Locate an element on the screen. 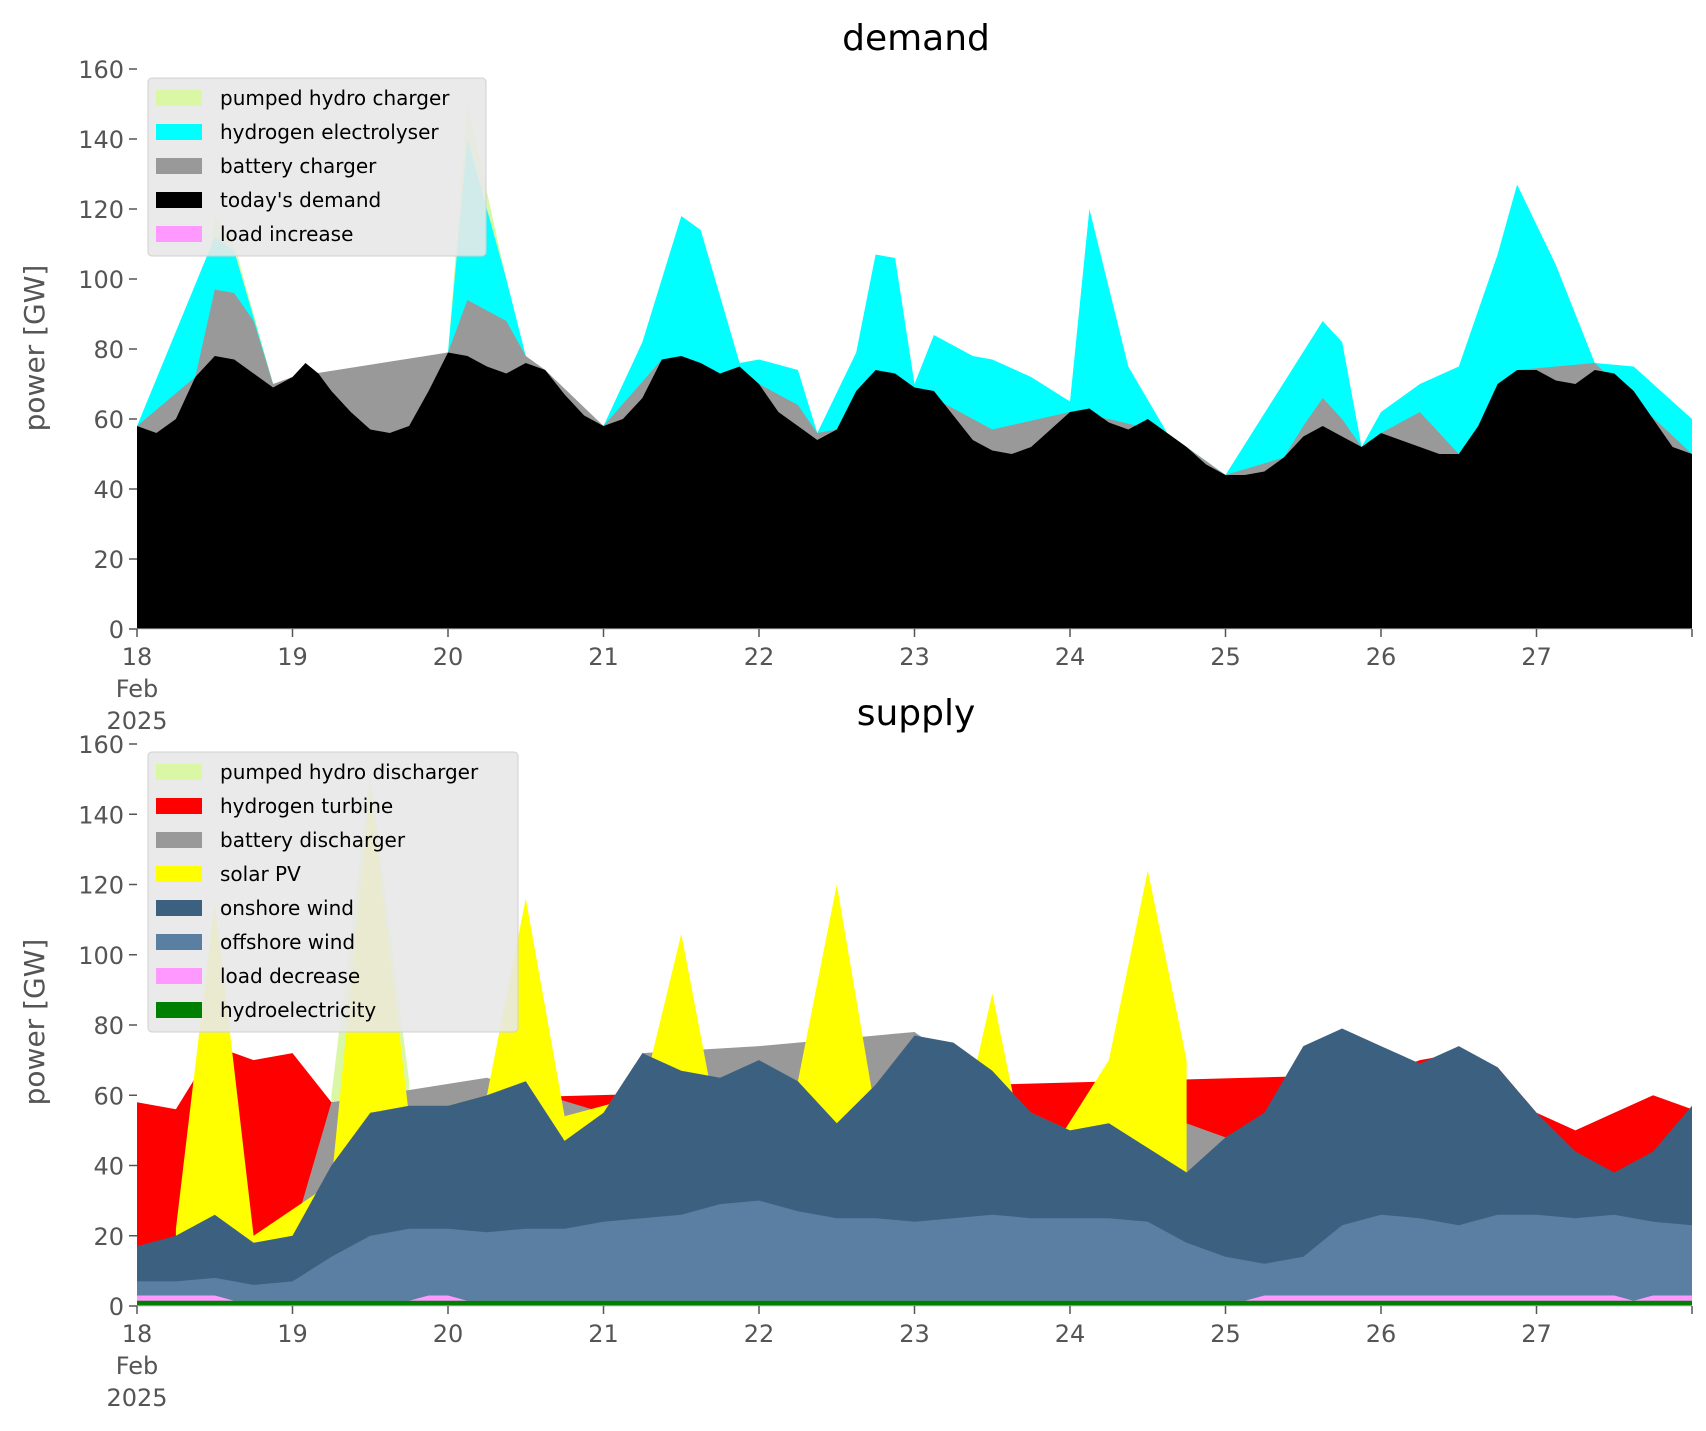 The height and width of the screenshot is (1431, 1706). demand-y-tick-label: 120 is located at coordinates (101, 210).